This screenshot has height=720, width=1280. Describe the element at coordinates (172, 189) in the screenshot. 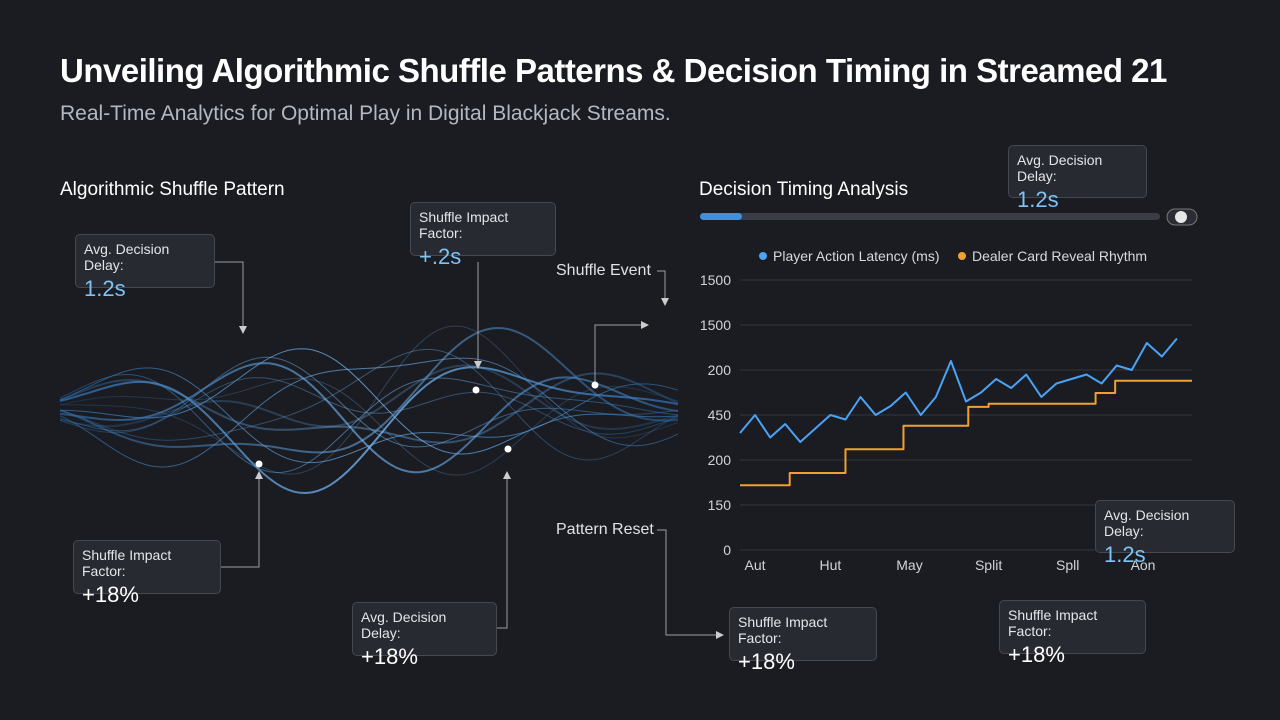

I see `section-title: Algorithmic Shuffle Pattern` at that location.